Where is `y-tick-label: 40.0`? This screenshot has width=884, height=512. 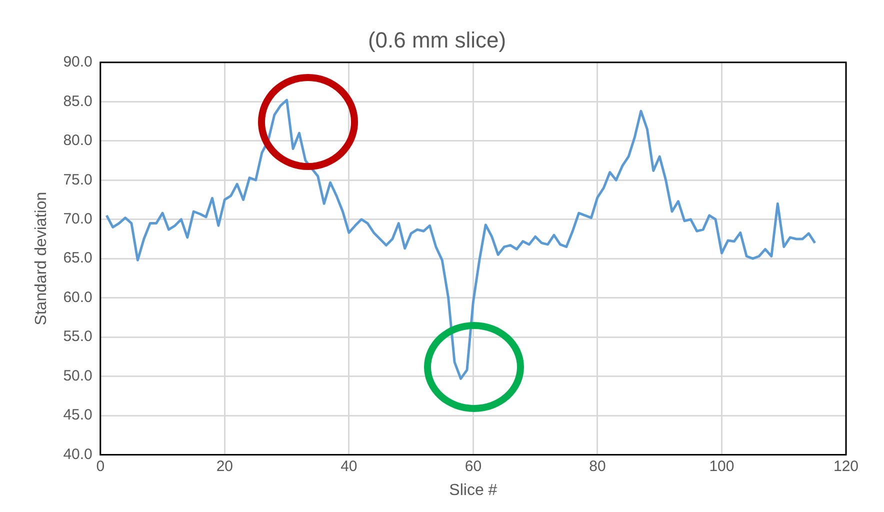 y-tick-label: 40.0 is located at coordinates (77, 454).